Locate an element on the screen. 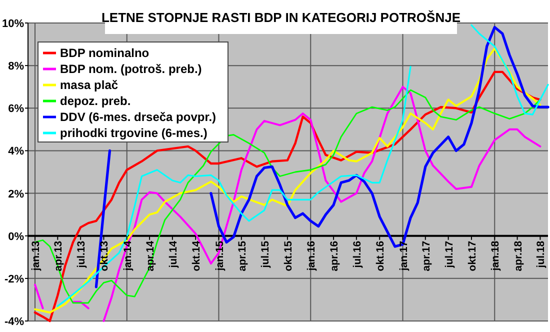 Image resolution: width=550 pixels, height=332 pixels. x-tick-label: apr.17 is located at coordinates (426, 256).